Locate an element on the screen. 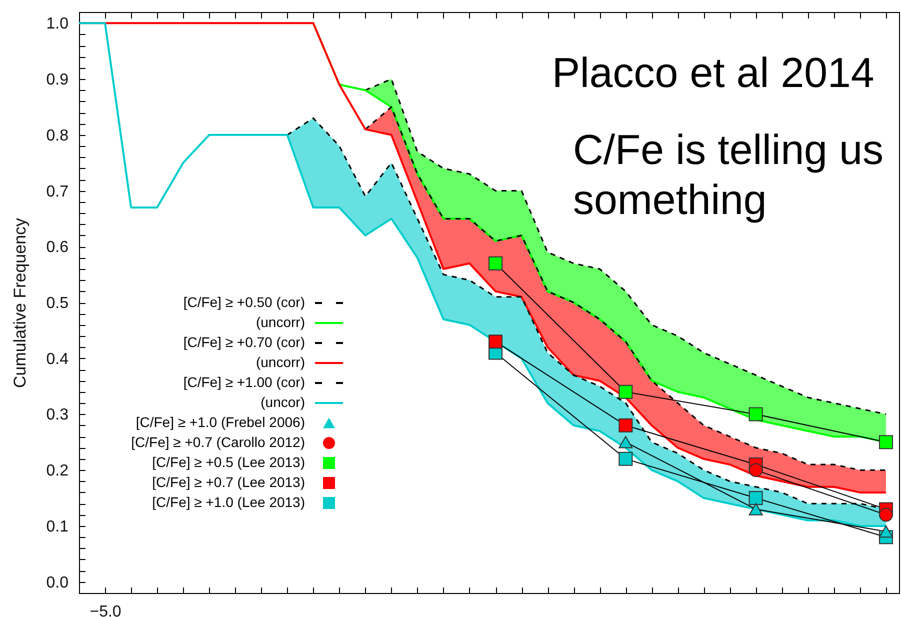 The image size is (901, 617). y-tick-label: 0.8 is located at coordinates (57, 135).